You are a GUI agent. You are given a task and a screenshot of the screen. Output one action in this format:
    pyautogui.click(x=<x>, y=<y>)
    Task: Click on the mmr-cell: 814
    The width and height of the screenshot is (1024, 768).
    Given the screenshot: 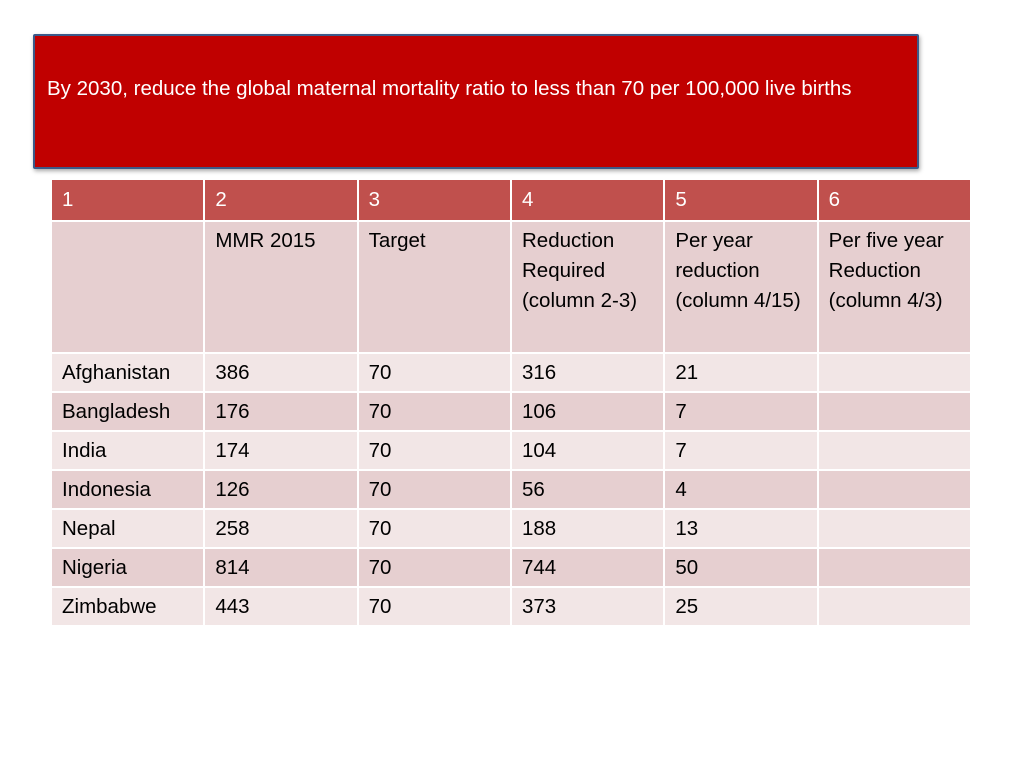 What is the action you would take?
    pyautogui.click(x=281, y=567)
    